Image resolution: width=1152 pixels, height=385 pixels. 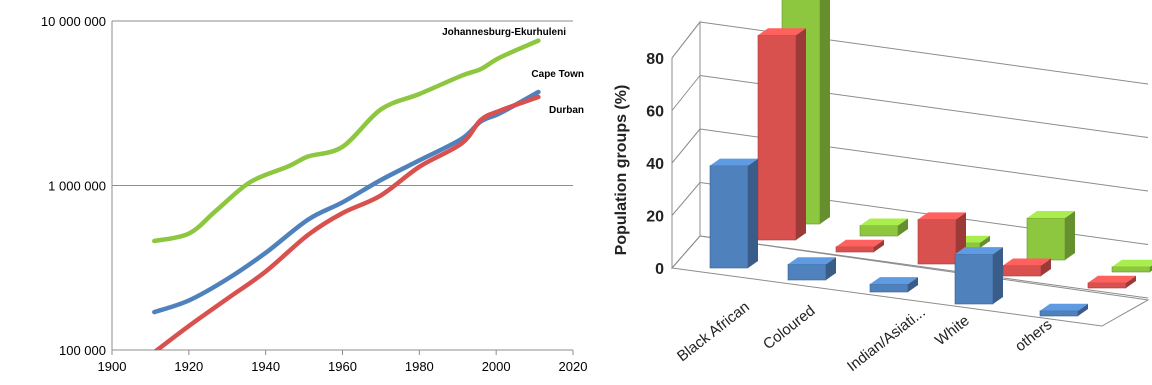 What do you see at coordinates (655, 164) in the screenshot?
I see `y-tick-label: 40` at bounding box center [655, 164].